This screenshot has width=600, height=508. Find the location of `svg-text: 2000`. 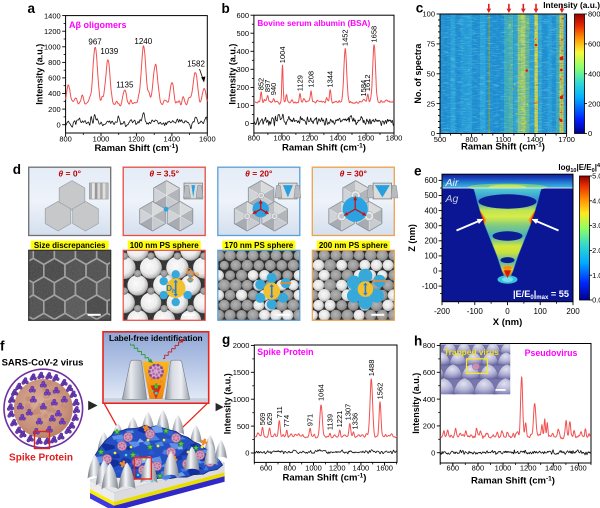

svg-text: 2000 is located at coordinates (241, 345).